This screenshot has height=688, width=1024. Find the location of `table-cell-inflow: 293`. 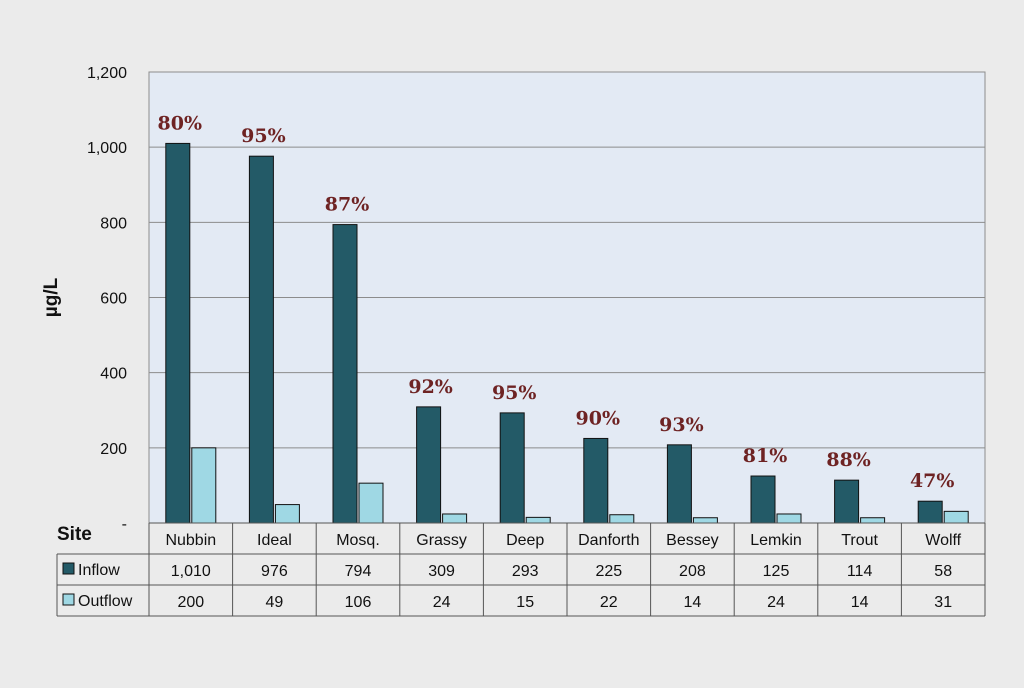

table-cell-inflow: 293 is located at coordinates (525, 571).